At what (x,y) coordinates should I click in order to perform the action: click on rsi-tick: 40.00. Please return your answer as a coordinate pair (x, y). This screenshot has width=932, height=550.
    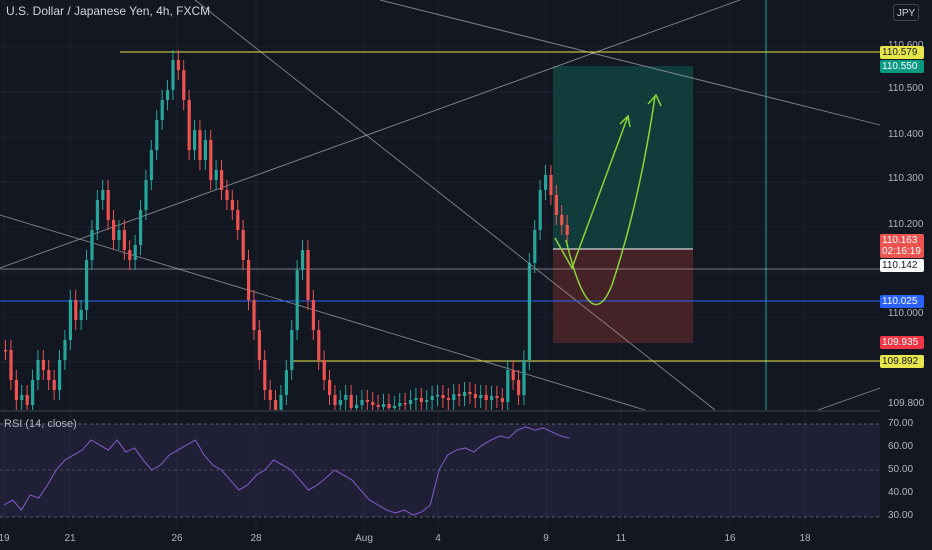
    Looking at the image, I should click on (901, 492).